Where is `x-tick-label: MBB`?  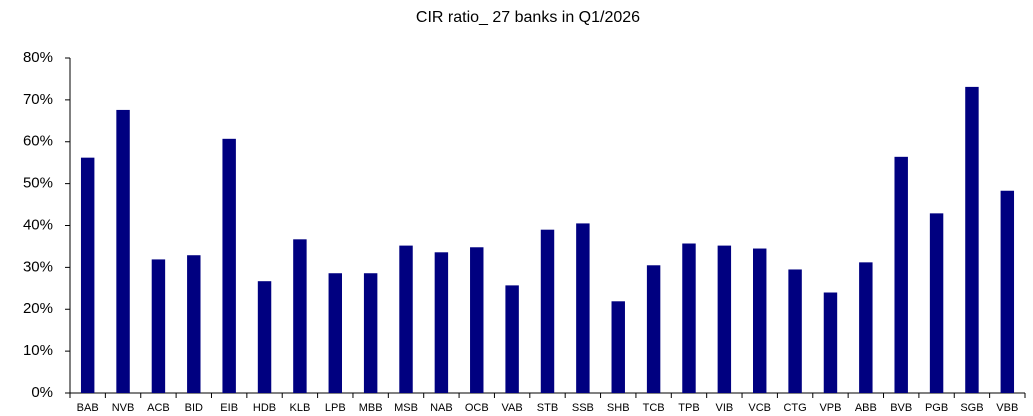
x-tick-label: MBB is located at coordinates (371, 408).